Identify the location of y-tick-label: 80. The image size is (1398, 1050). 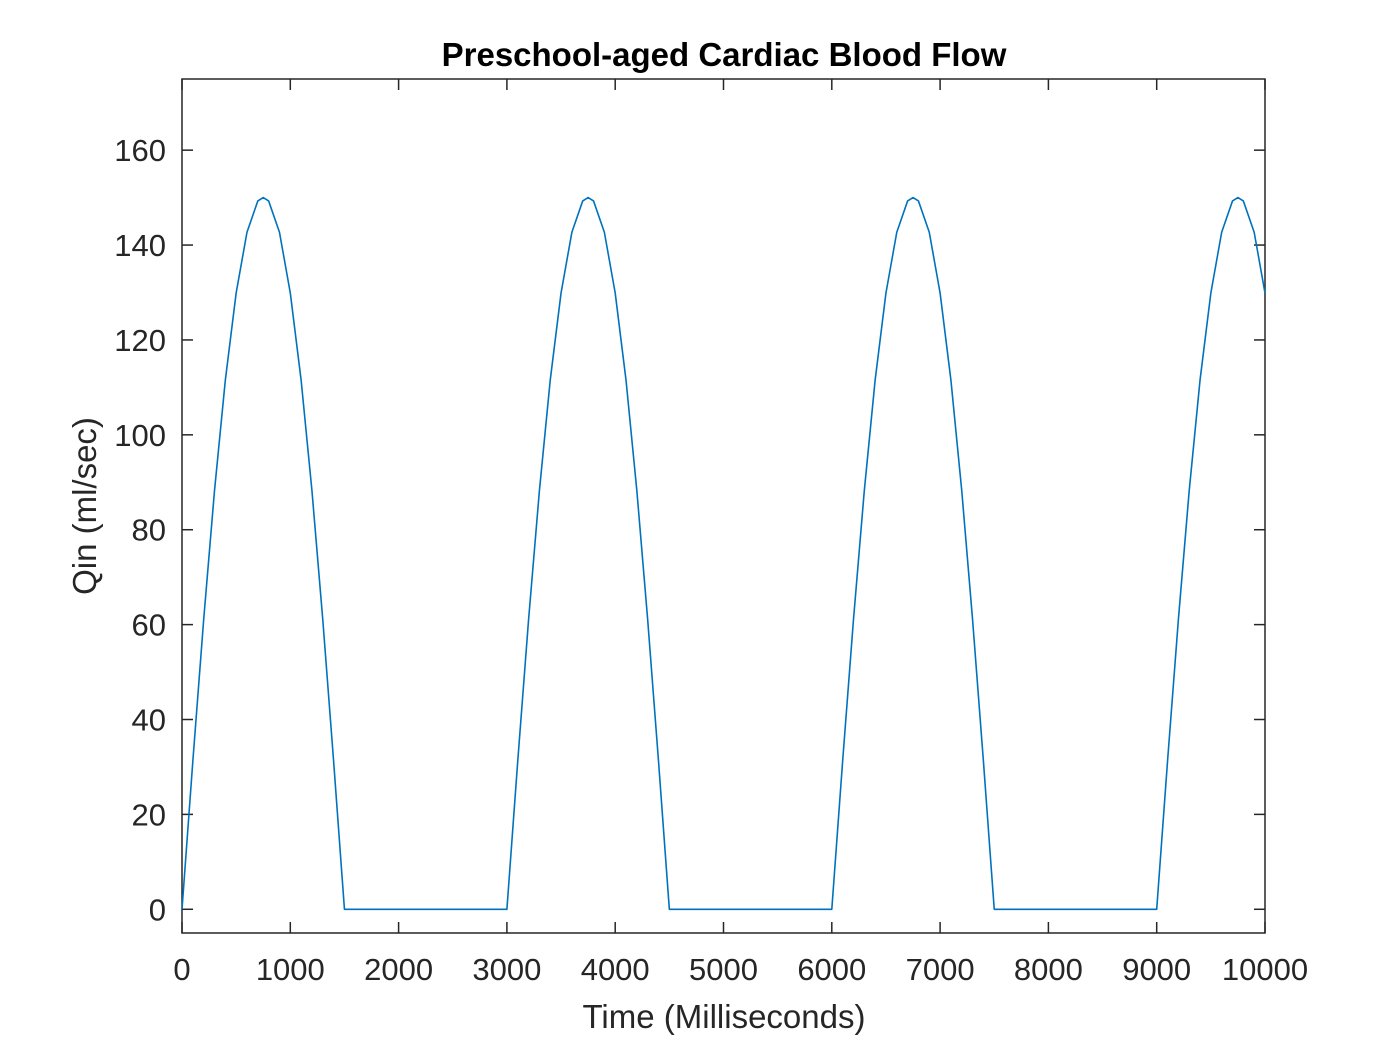
(149, 530).